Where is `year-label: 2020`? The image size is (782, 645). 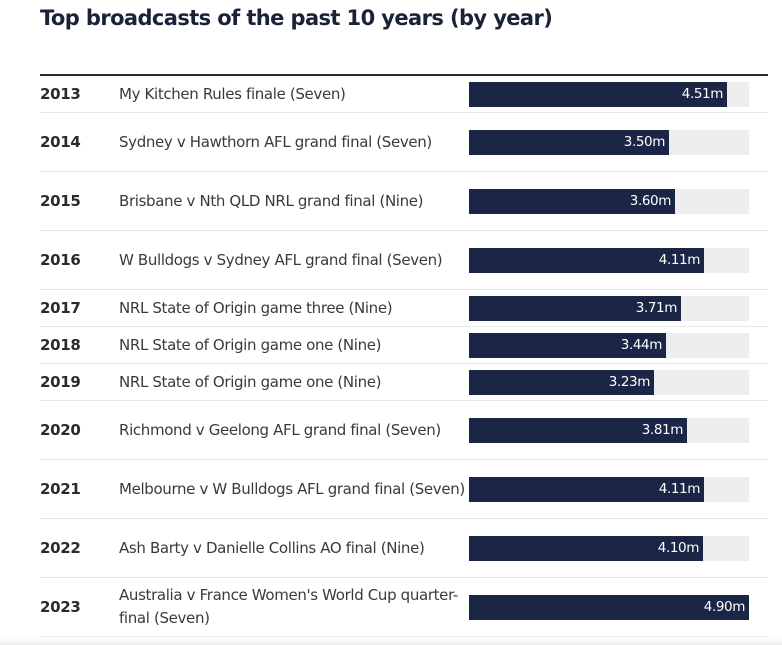
year-label: 2020 is located at coordinates (60, 430).